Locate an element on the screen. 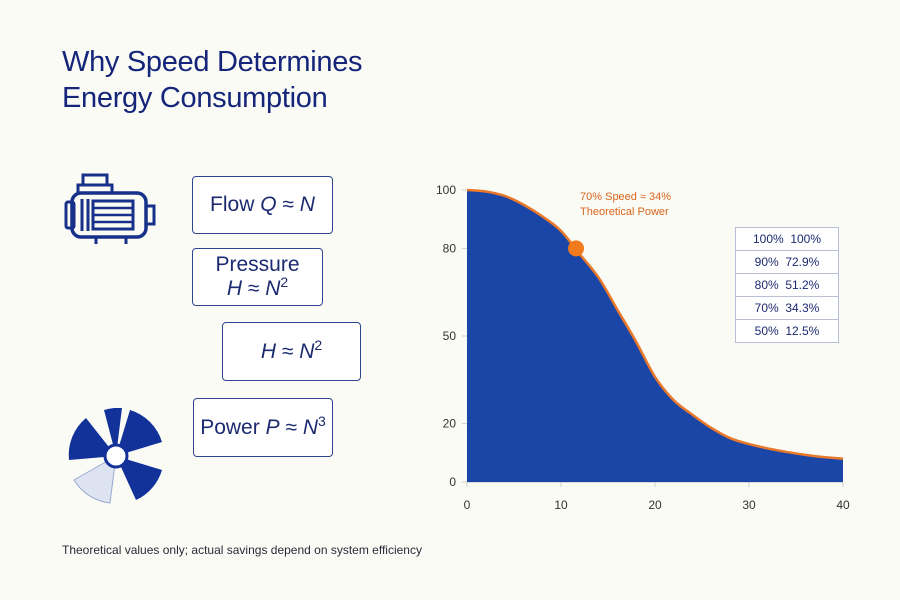  x-tick-label: 0 is located at coordinates (467, 505).